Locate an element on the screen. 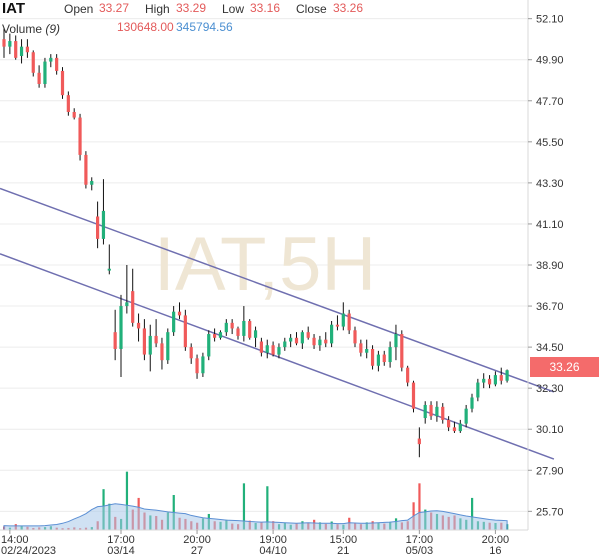  y-tick-label: 52.10 is located at coordinates (550, 20).